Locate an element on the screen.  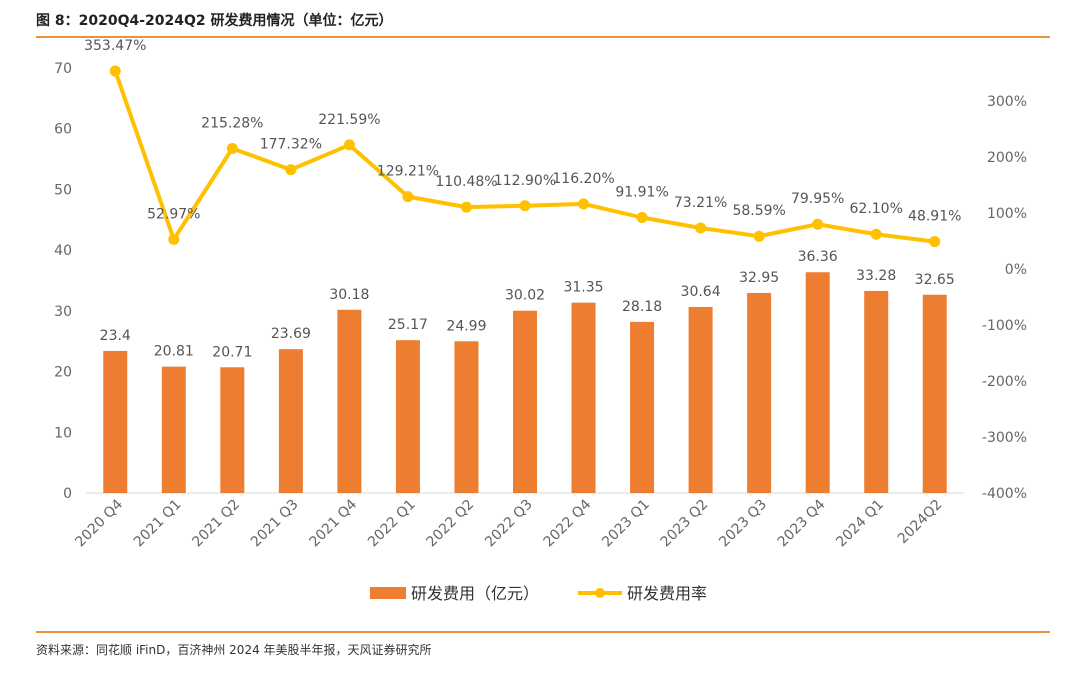
right-tick-label: -100% is located at coordinates (1004, 326).